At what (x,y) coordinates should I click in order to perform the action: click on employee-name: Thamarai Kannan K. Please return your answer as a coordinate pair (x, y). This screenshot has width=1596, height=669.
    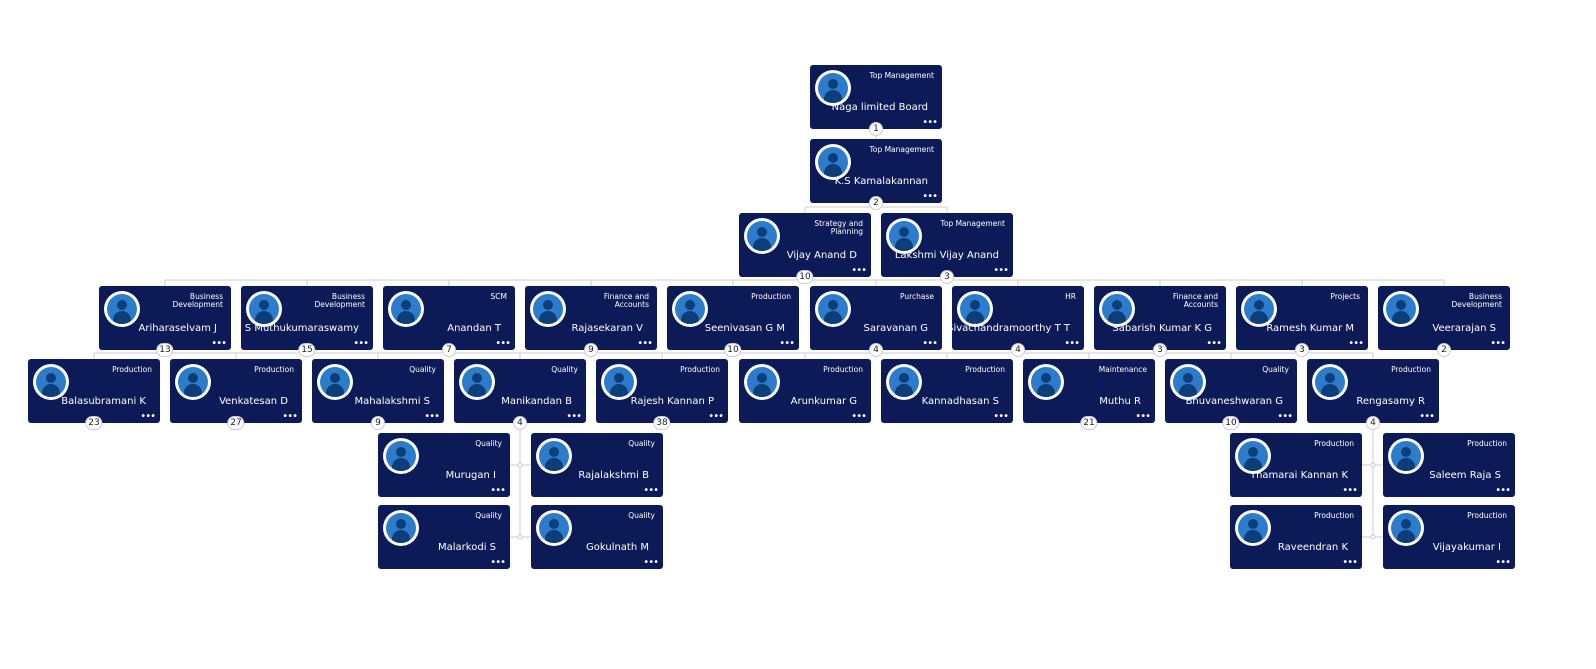
    Looking at the image, I should click on (1298, 475).